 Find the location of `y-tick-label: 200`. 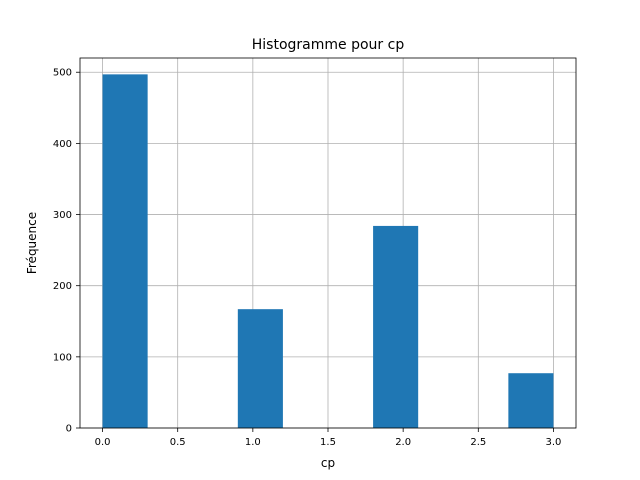

y-tick-label: 200 is located at coordinates (62, 286).